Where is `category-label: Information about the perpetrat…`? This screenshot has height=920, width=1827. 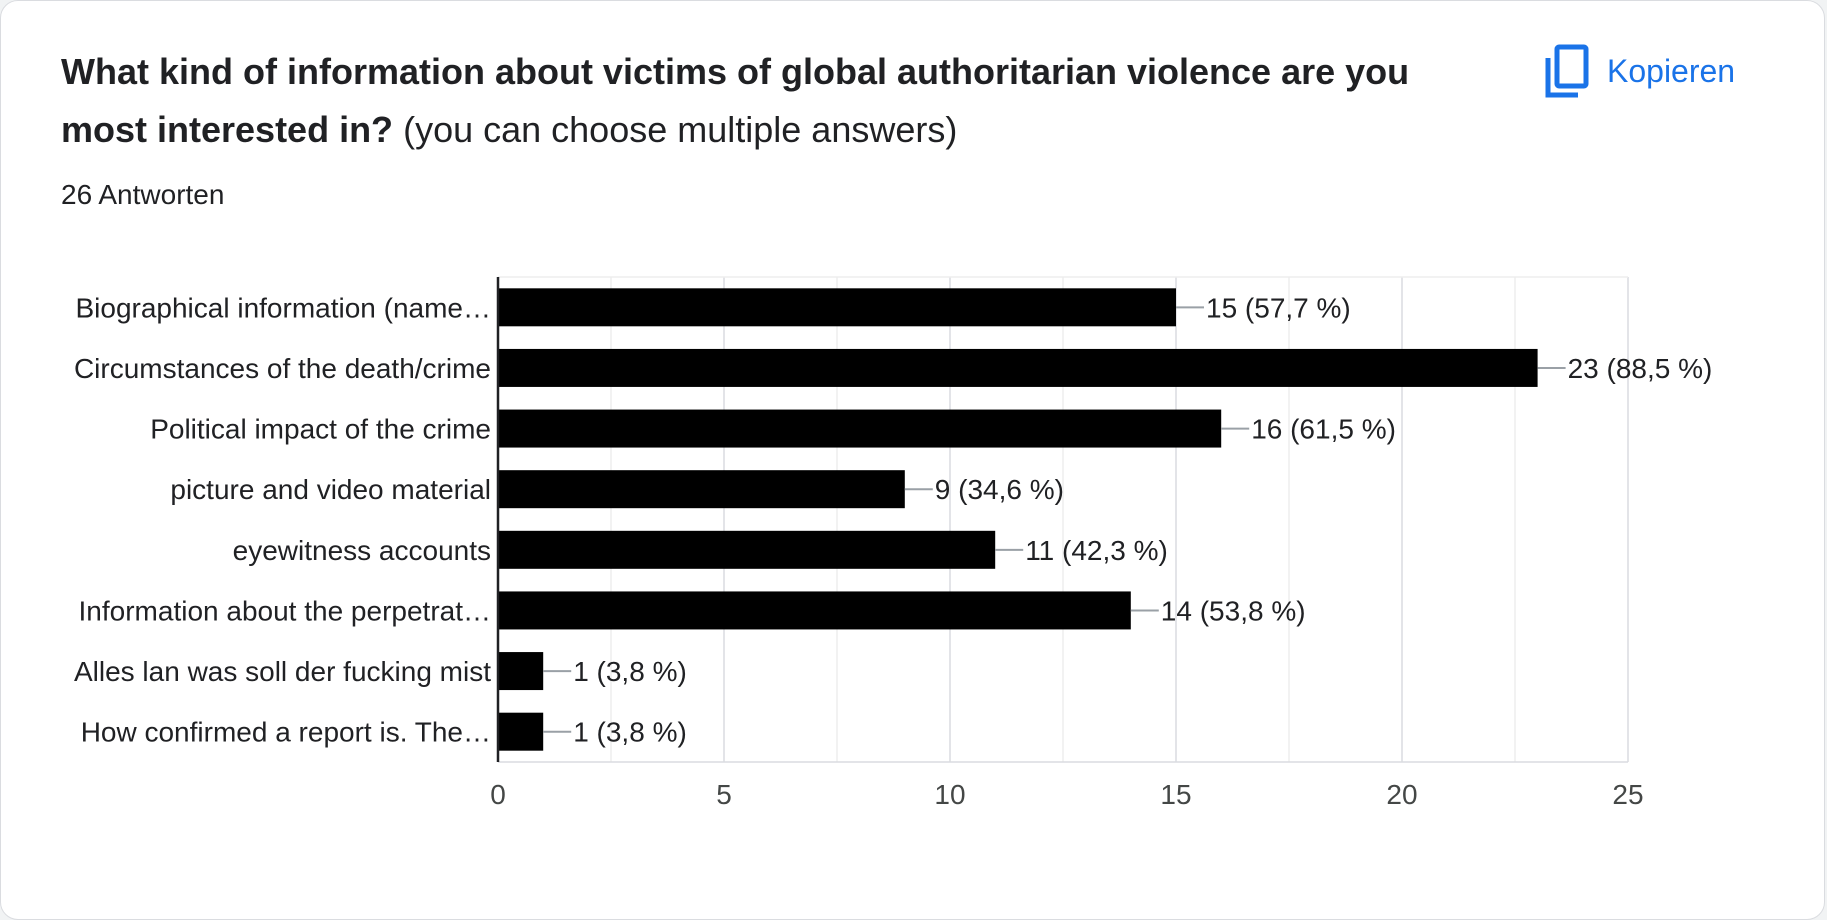 category-label: Information about the perpetrat… is located at coordinates (285, 610).